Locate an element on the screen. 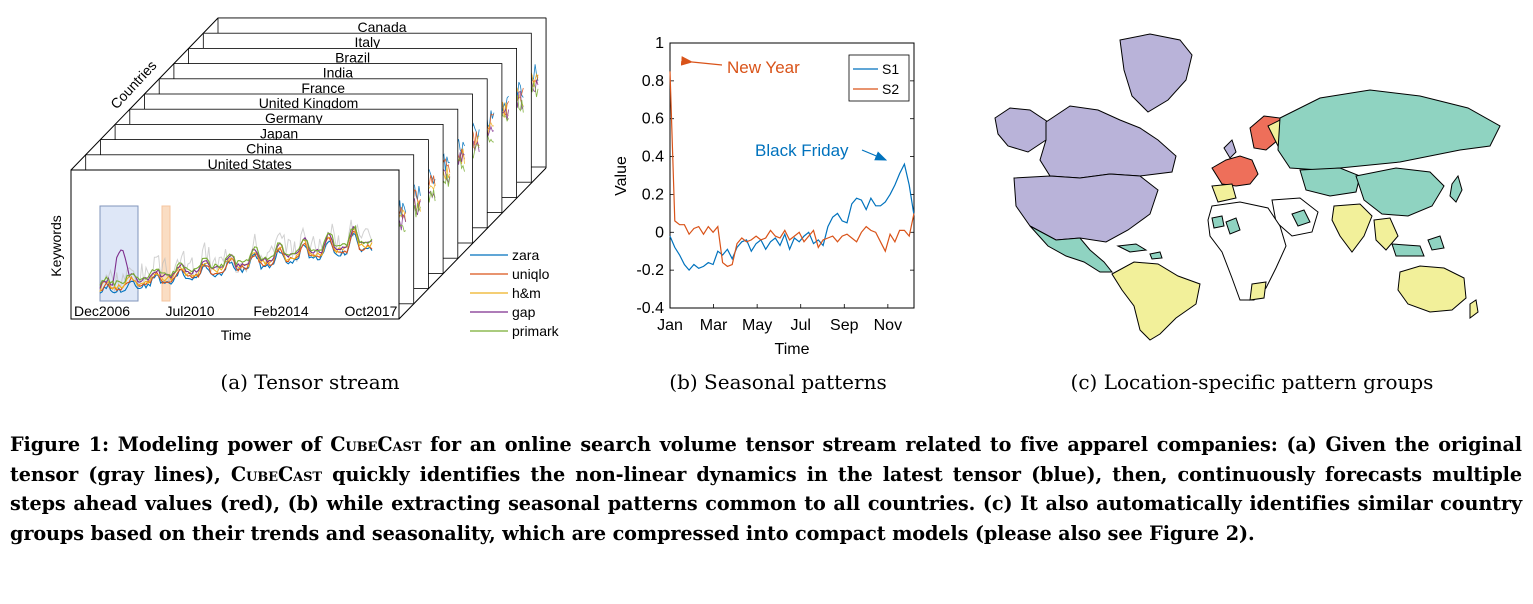 Image resolution: width=1533 pixels, height=604 pixels. y-tick-label: 0.2 is located at coordinates (653, 194).